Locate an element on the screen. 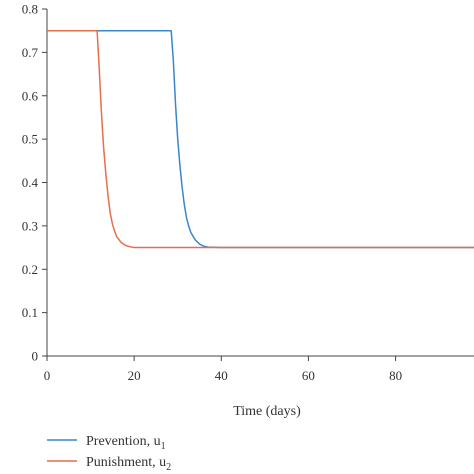 The height and width of the screenshot is (474, 474). x-axis-ticks: 0 20 40 60 80 is located at coordinates (223, 369).